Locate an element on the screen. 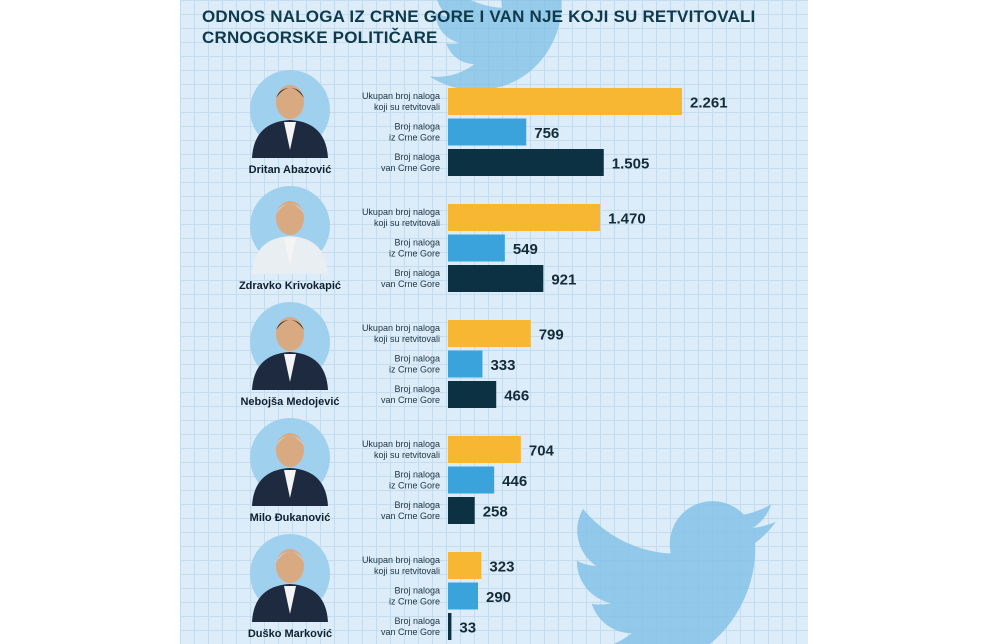 This screenshot has height=644, width=1000. data-label: 466 is located at coordinates (516, 396).